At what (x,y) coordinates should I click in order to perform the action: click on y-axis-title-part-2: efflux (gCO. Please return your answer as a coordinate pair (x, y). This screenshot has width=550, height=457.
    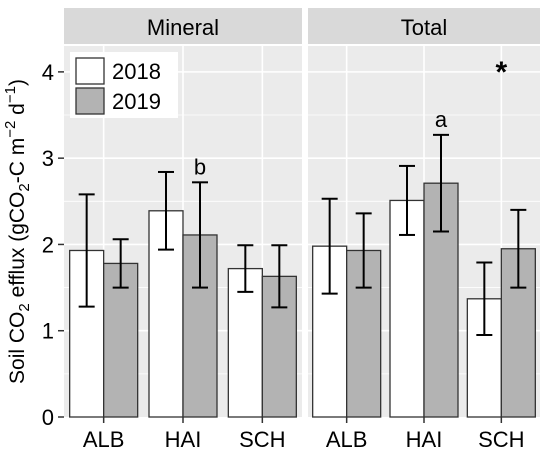
    Looking at the image, I should click on (17, 248).